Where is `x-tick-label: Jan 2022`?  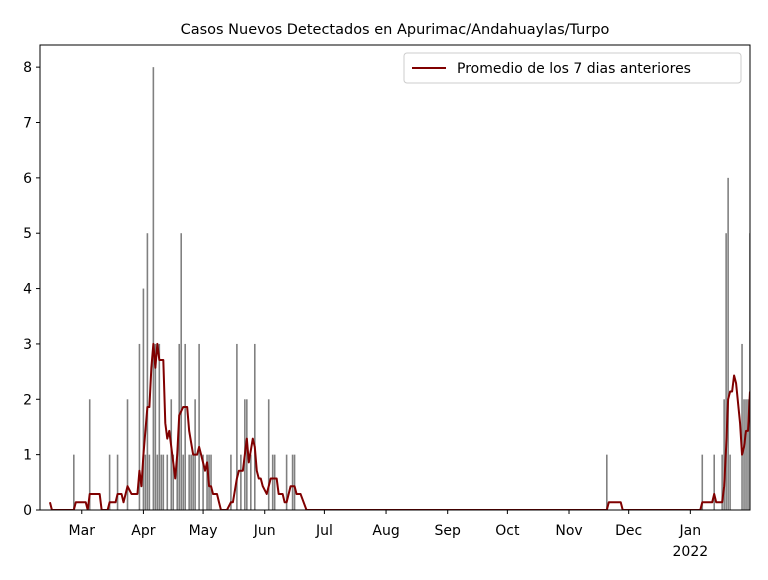 x-tick-label: Jan 2022 is located at coordinates (691, 541).